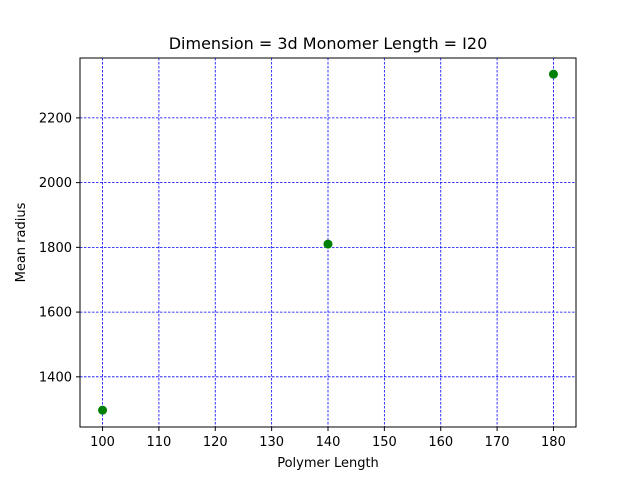 This screenshot has height=480, width=640. I want to click on y-axis-ticks: 1400 1600 1800 2000 2200, so click(59, 248).